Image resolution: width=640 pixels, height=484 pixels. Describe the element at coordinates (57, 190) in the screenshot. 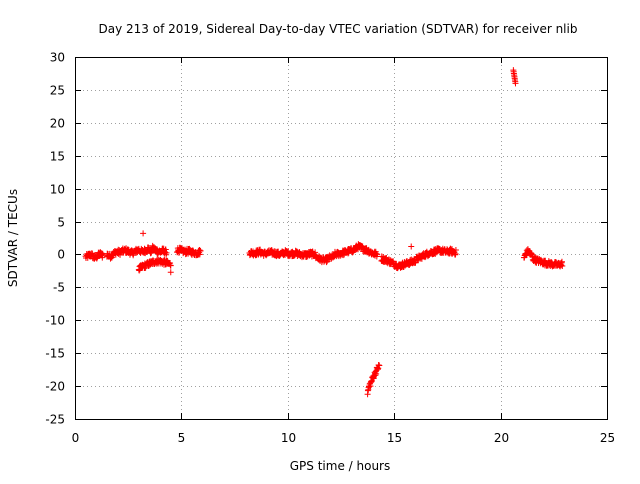

I see `y-tick-label: 10` at that location.